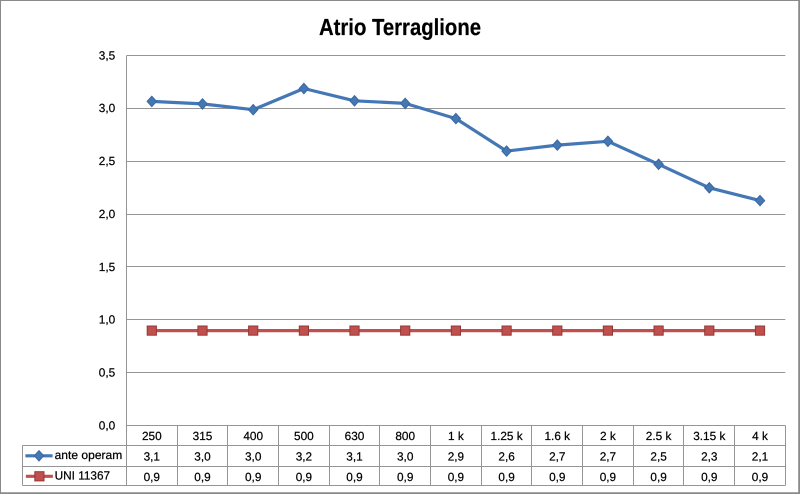  What do you see at coordinates (89, 455) in the screenshot?
I see `svg-text: ante operam` at bounding box center [89, 455].